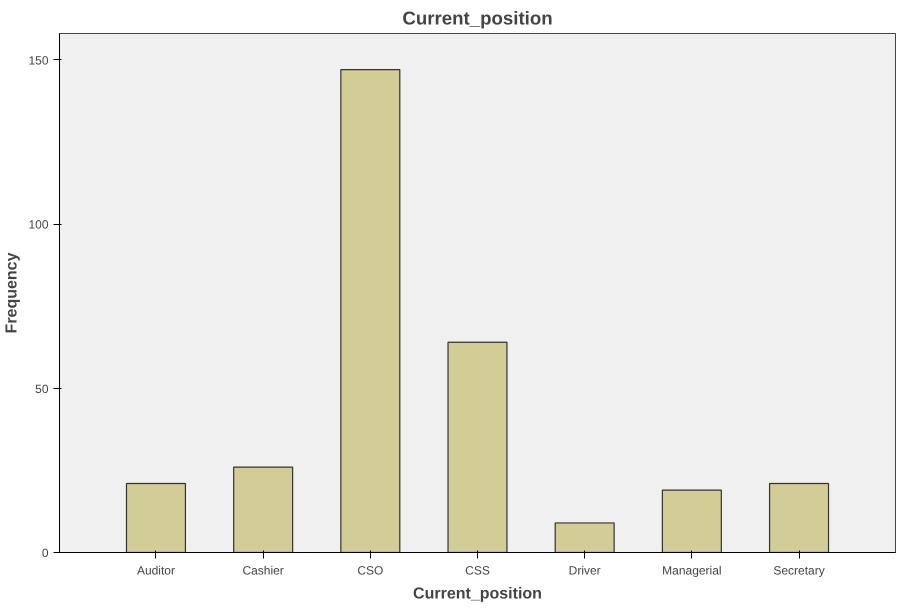 This screenshot has height=612, width=906. What do you see at coordinates (584, 571) in the screenshot?
I see `x-tick-label: Driver` at bounding box center [584, 571].